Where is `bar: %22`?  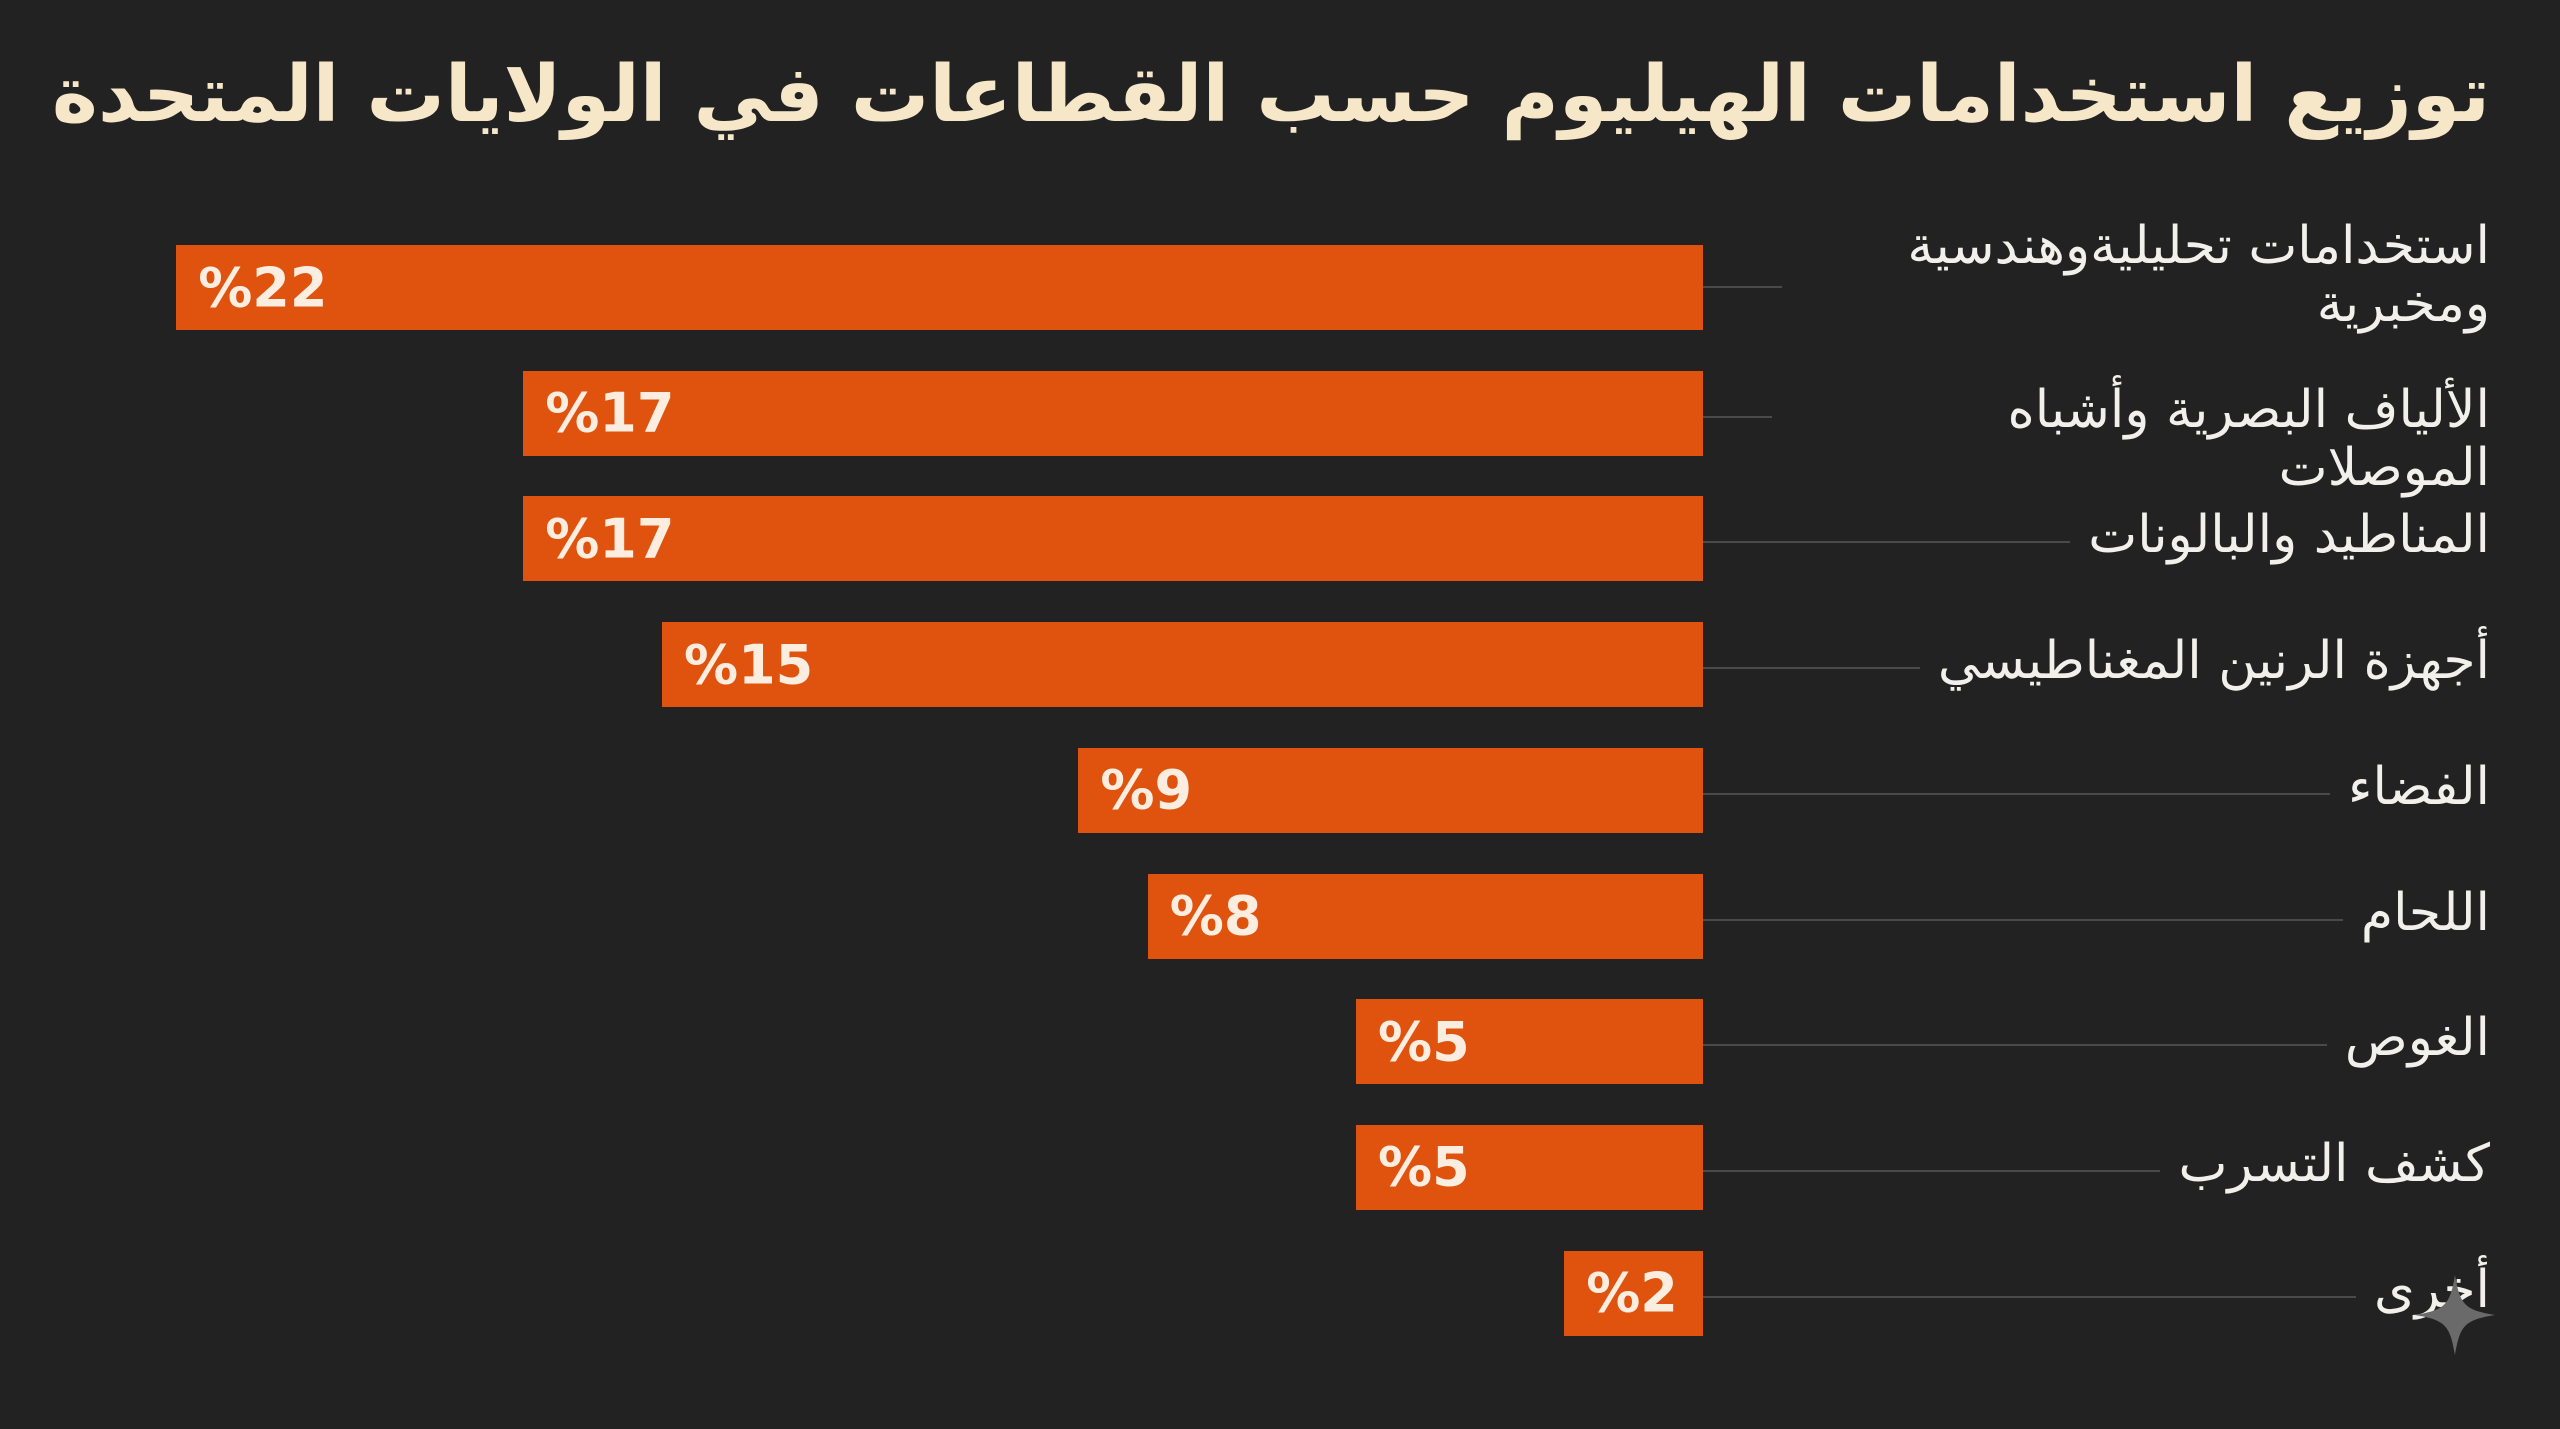
bar: %22 is located at coordinates (939, 287).